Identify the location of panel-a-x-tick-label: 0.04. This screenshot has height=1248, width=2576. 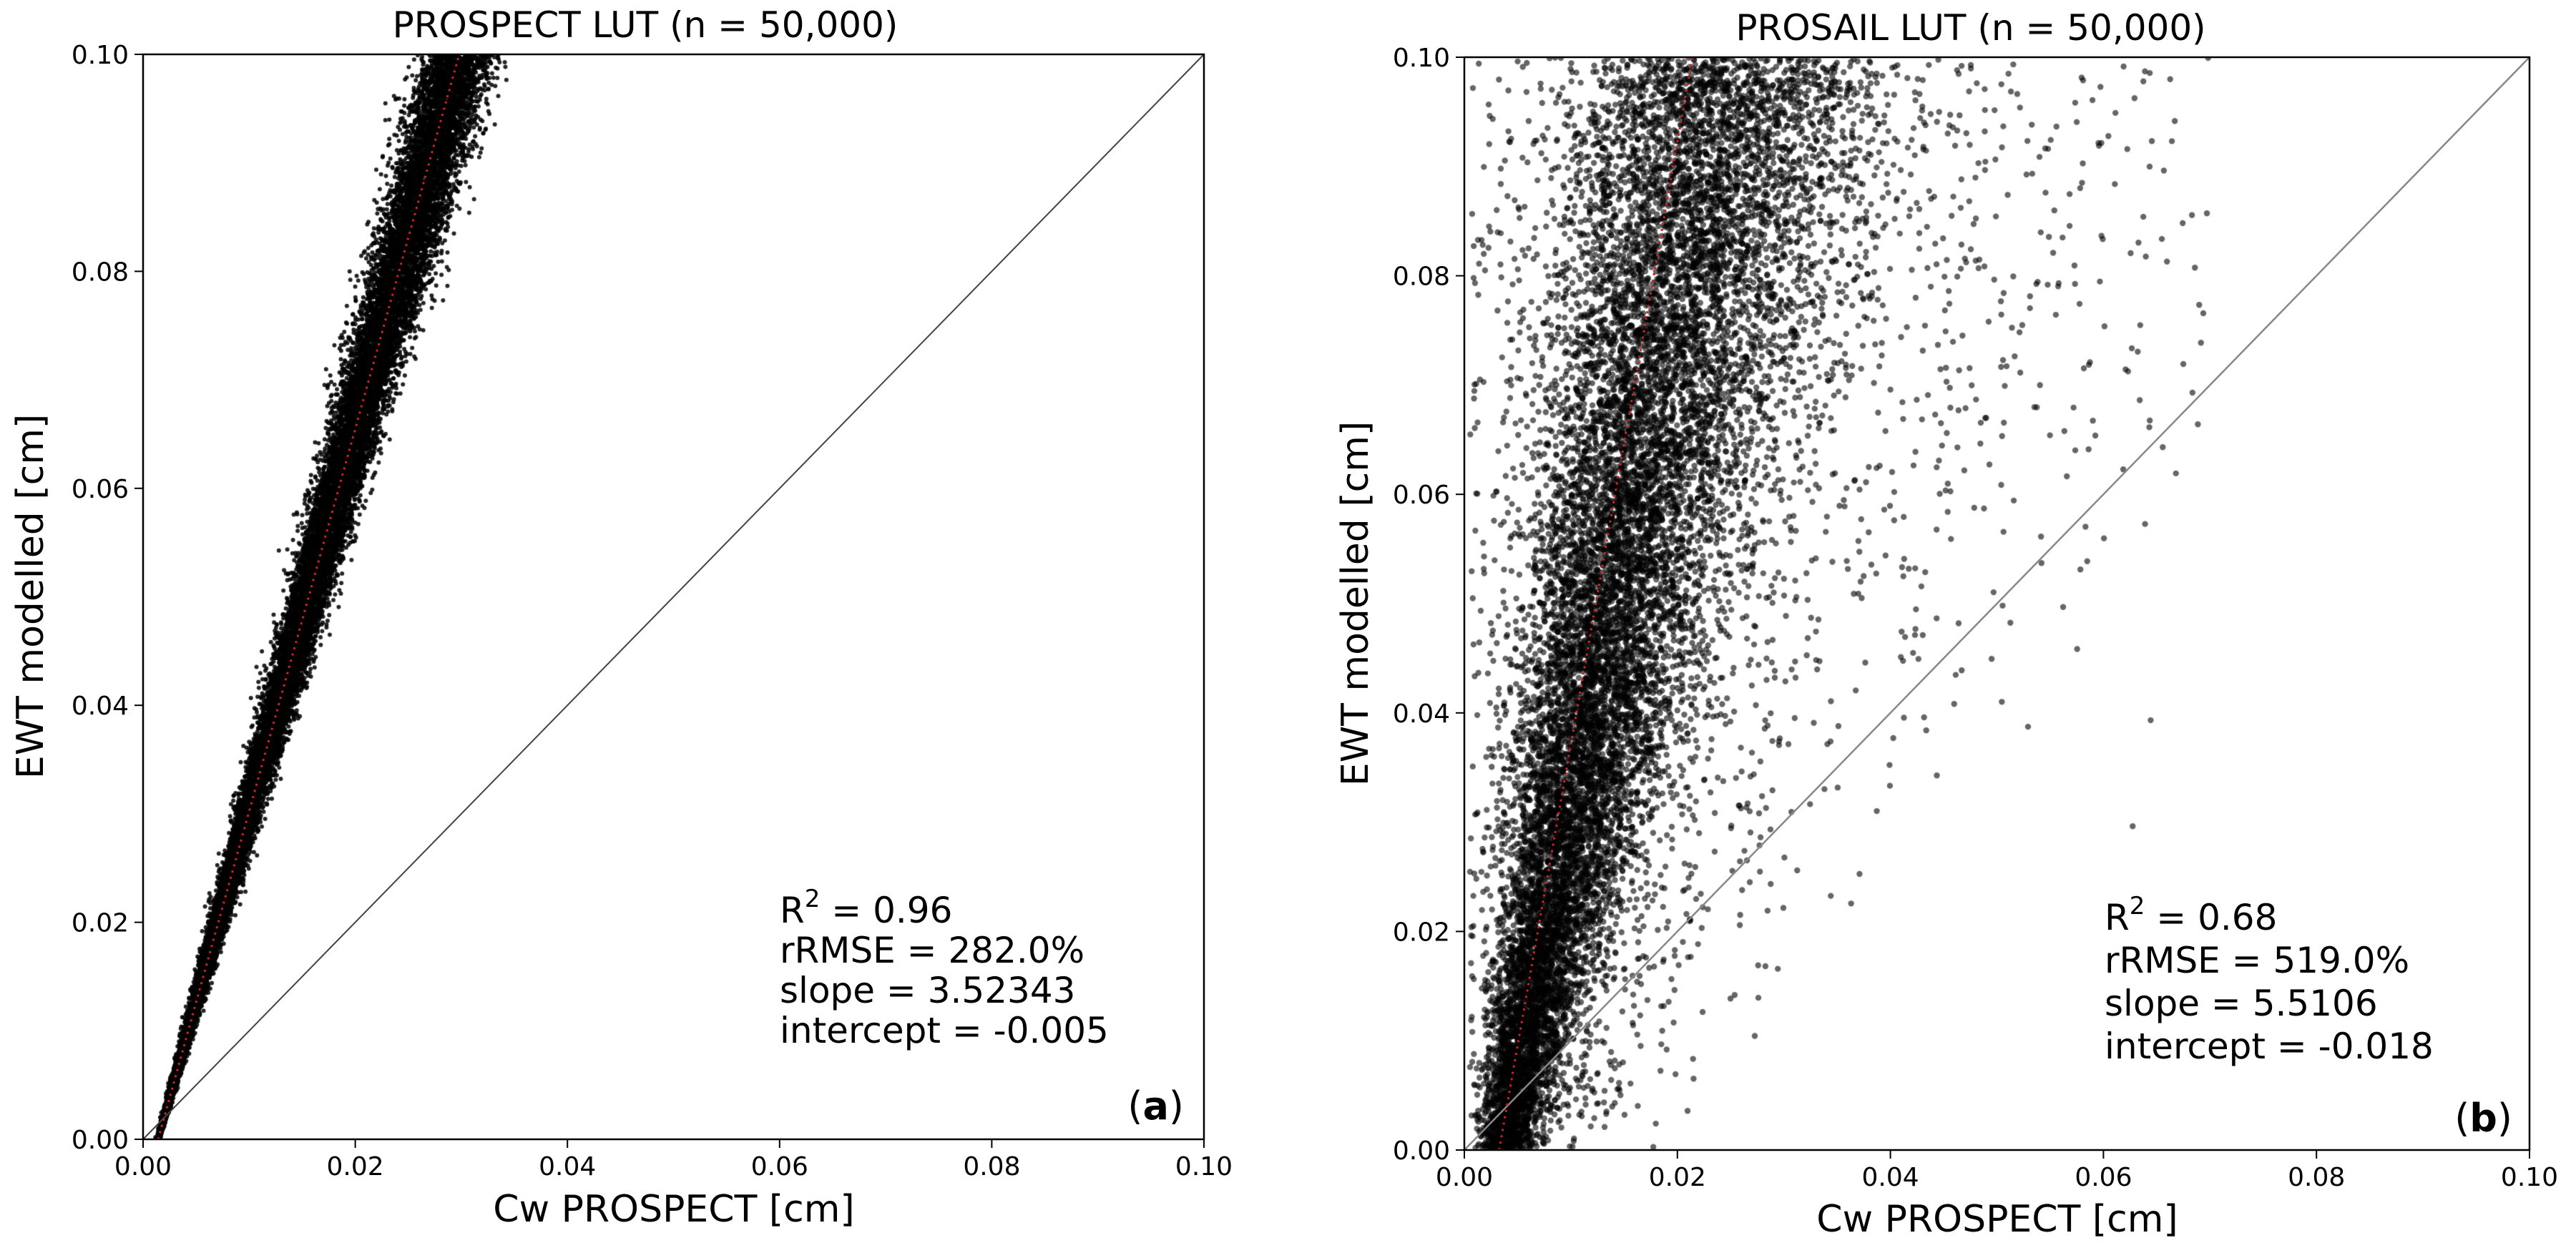
(567, 1166).